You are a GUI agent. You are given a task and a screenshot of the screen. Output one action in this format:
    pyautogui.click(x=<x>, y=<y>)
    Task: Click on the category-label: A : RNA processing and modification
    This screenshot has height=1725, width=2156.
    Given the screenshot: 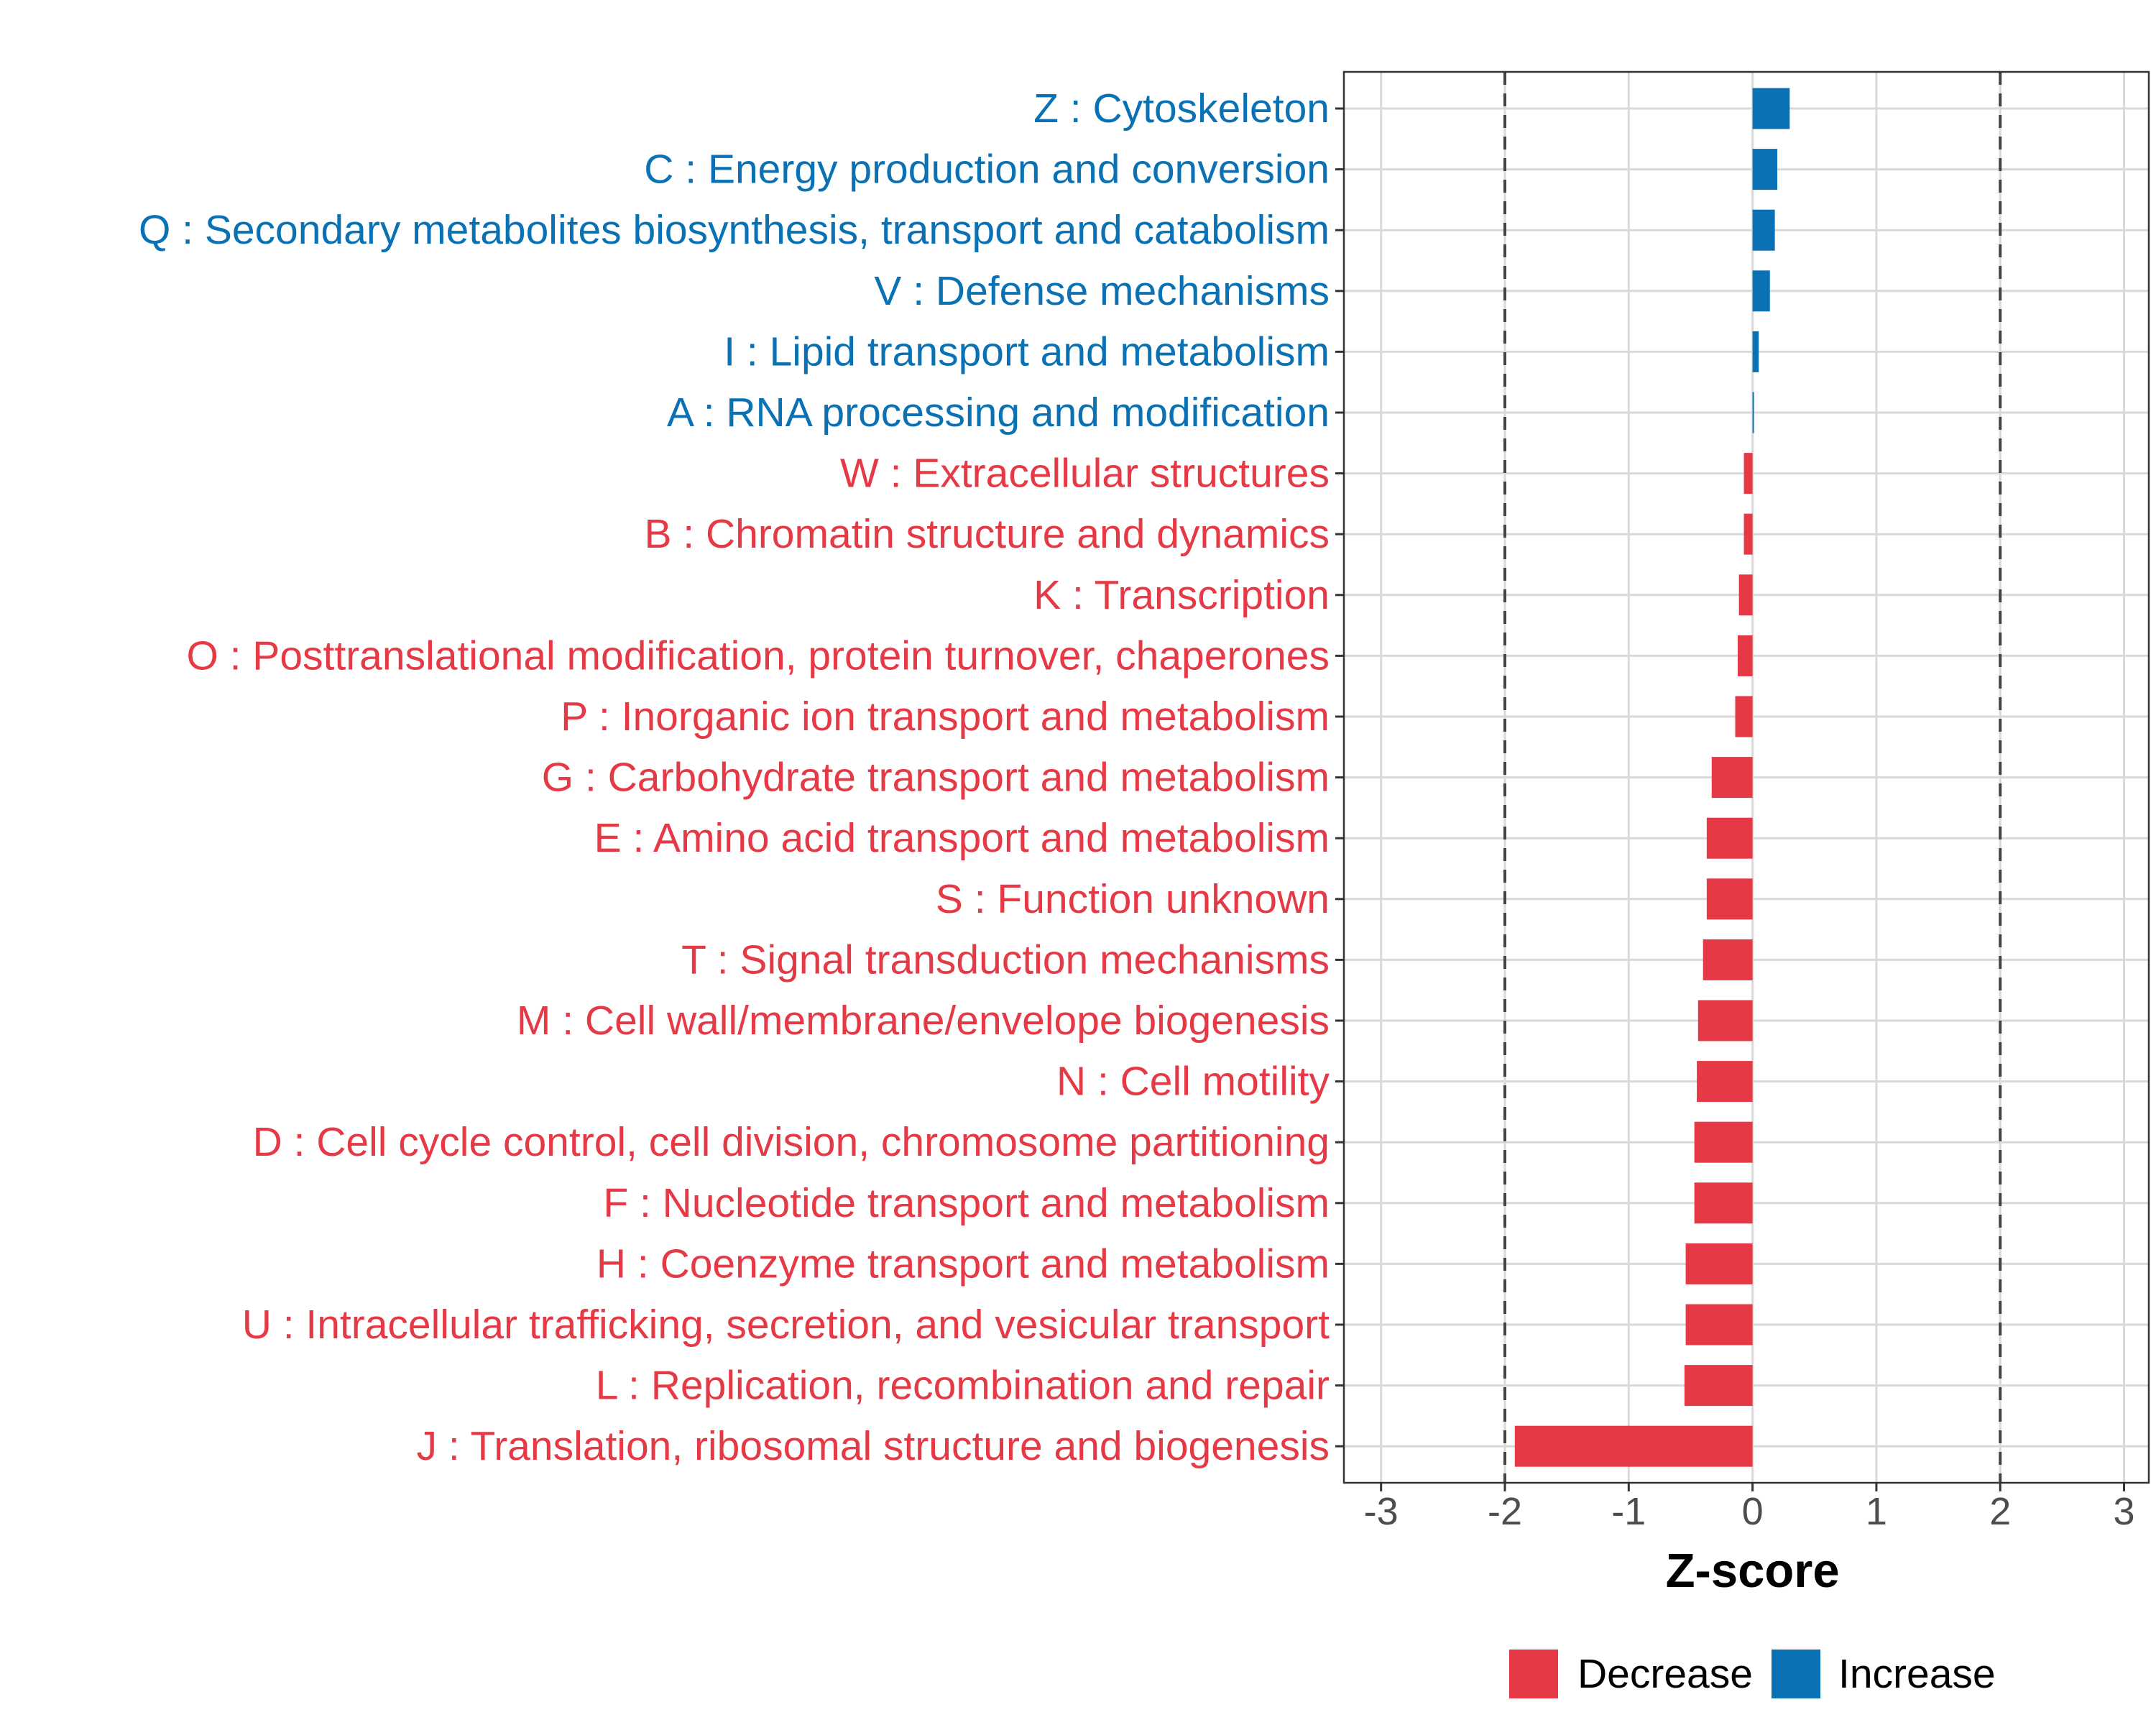 What is the action you would take?
    pyautogui.click(x=998, y=413)
    